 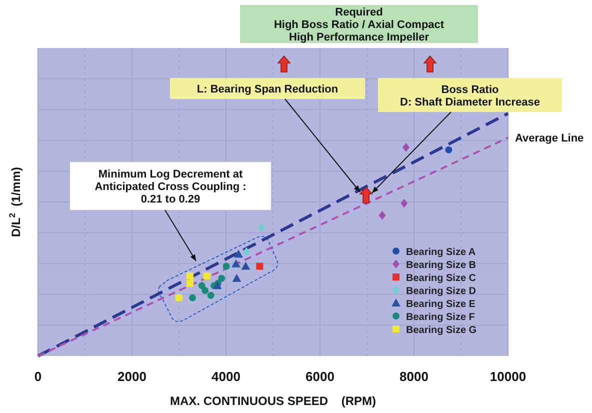 I want to click on x-tick-label: 2000, so click(x=132, y=376).